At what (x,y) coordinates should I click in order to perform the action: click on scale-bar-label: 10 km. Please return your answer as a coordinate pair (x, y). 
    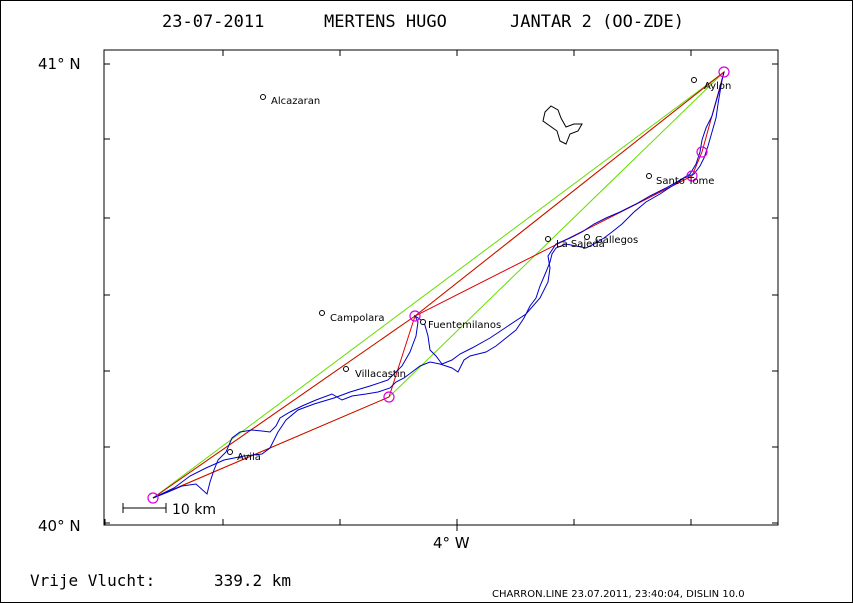
    Looking at the image, I should click on (194, 510).